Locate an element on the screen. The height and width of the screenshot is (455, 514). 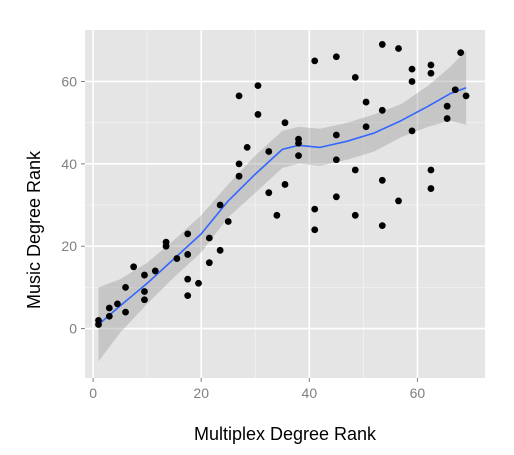
x-axis-title: Multiplex Degree Rank is located at coordinates (285, 434).